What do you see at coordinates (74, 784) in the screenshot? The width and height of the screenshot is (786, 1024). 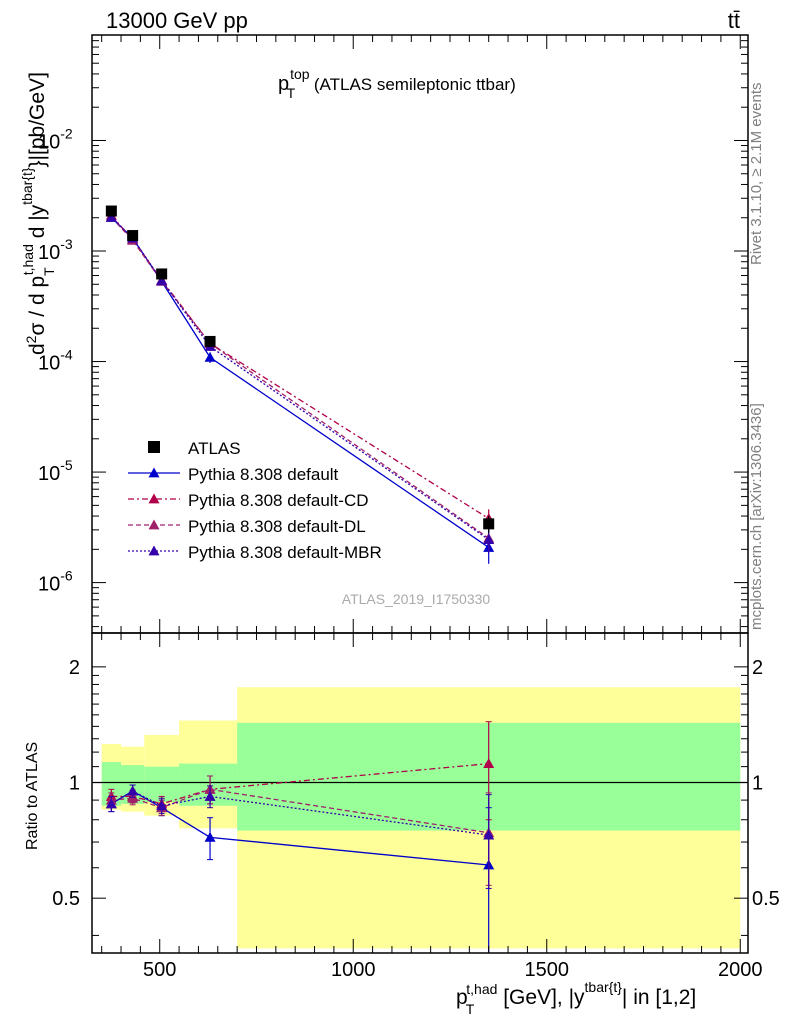 I see `ratio-ytick-label: 1` at bounding box center [74, 784].